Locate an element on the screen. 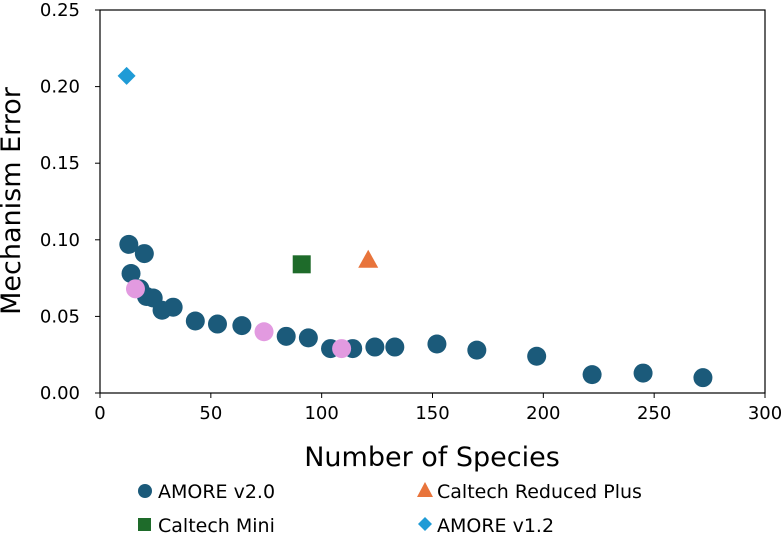 This screenshot has height=534, width=784. legend-item-amore-v1-2: AMORE v1.2 is located at coordinates (486, 524).